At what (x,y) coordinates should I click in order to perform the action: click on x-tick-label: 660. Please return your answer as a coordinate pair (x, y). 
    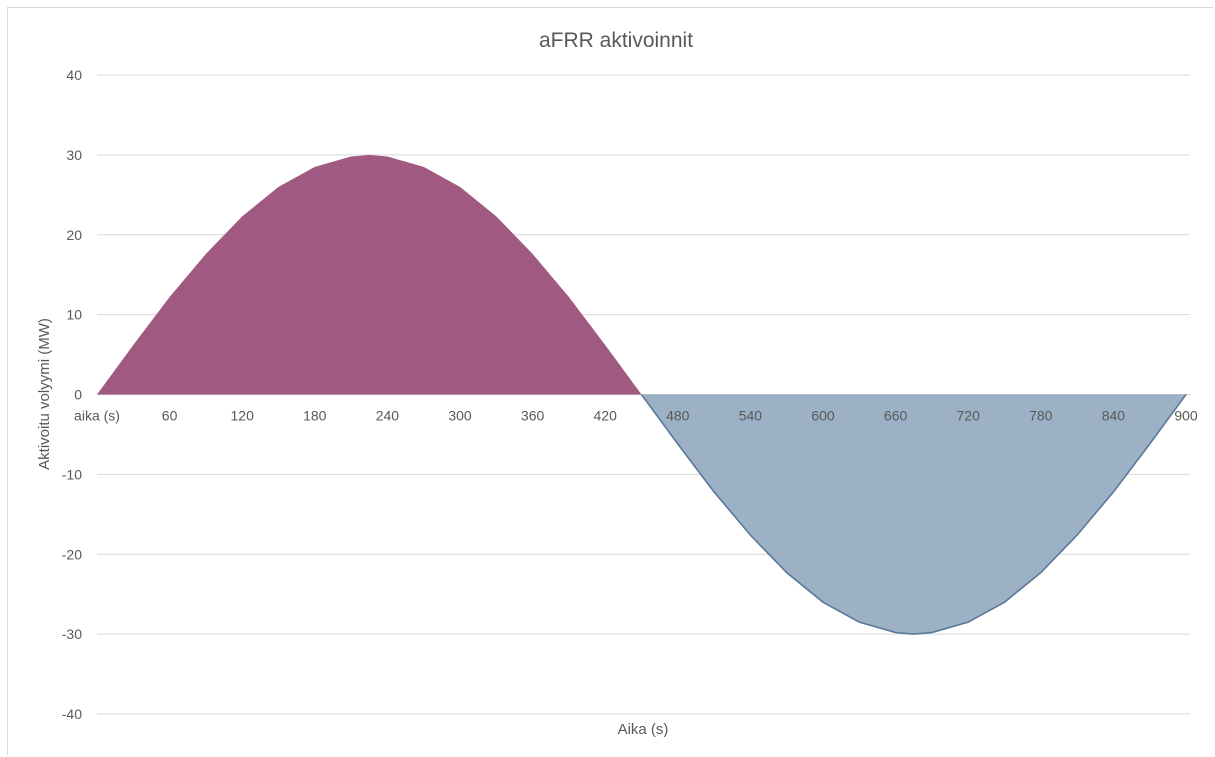
    Looking at the image, I should click on (896, 416).